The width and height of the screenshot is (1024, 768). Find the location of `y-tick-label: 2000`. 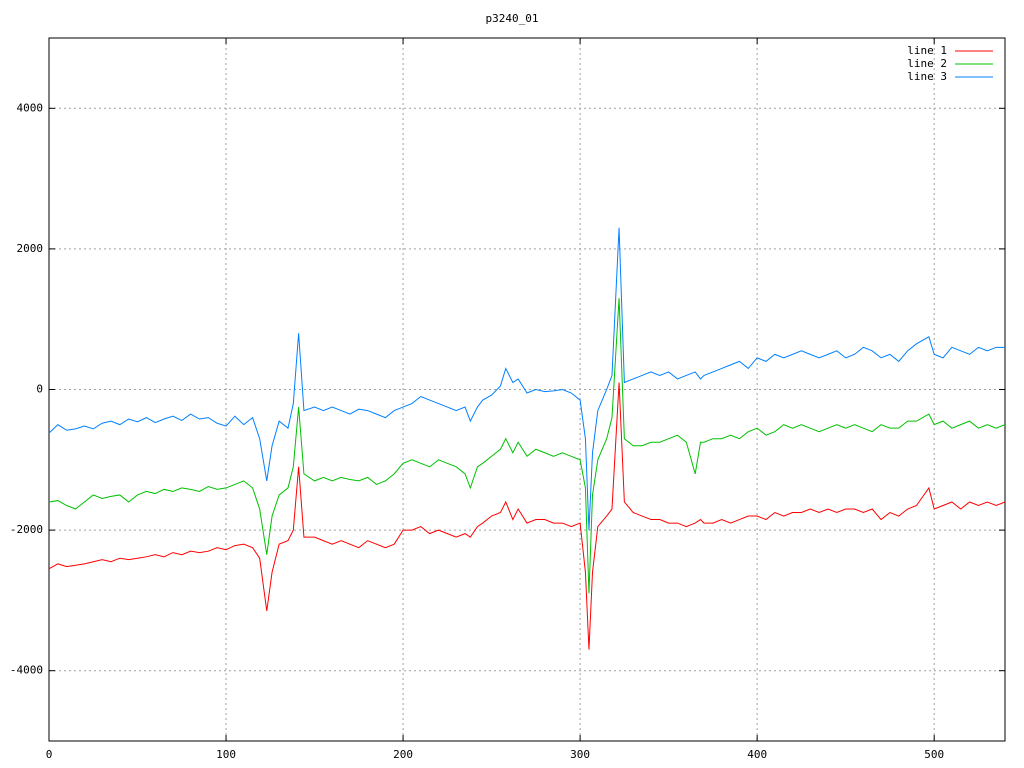

y-tick-label: 2000 is located at coordinates (30, 248).